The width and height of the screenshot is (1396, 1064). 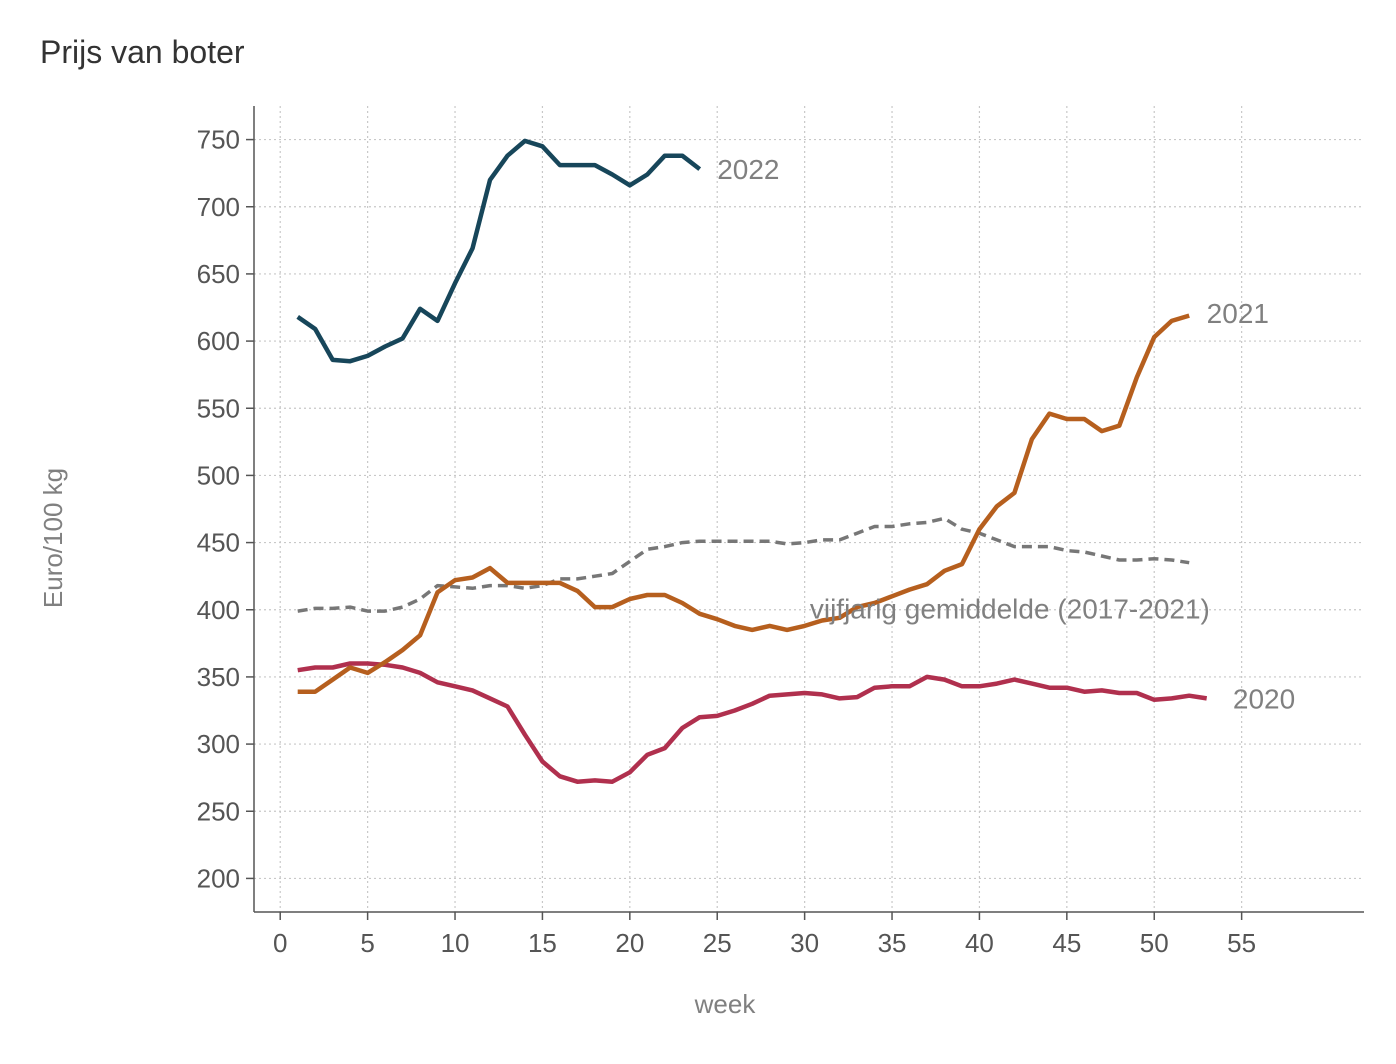 I want to click on y-axis-ticks: 200 250 300 350 400 450 500 550 600 650 700 750, so click(x=225, y=509).